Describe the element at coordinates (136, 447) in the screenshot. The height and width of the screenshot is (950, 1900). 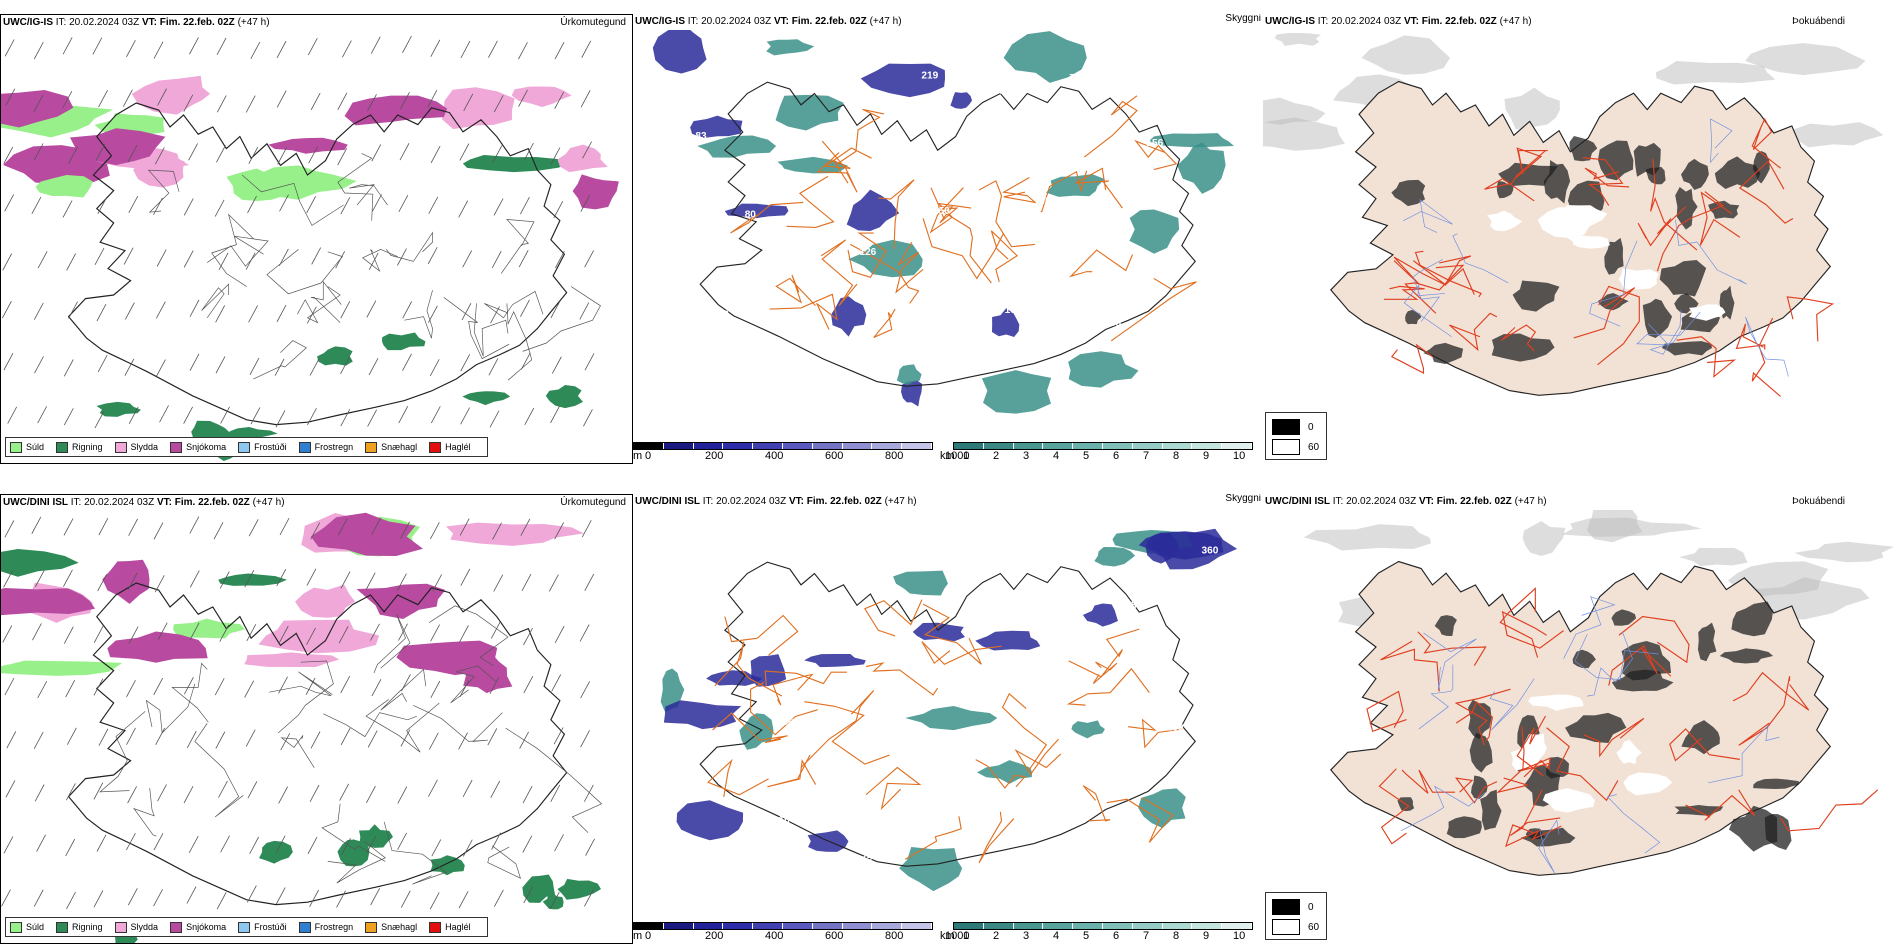
I see `legend-item: Slydda` at that location.